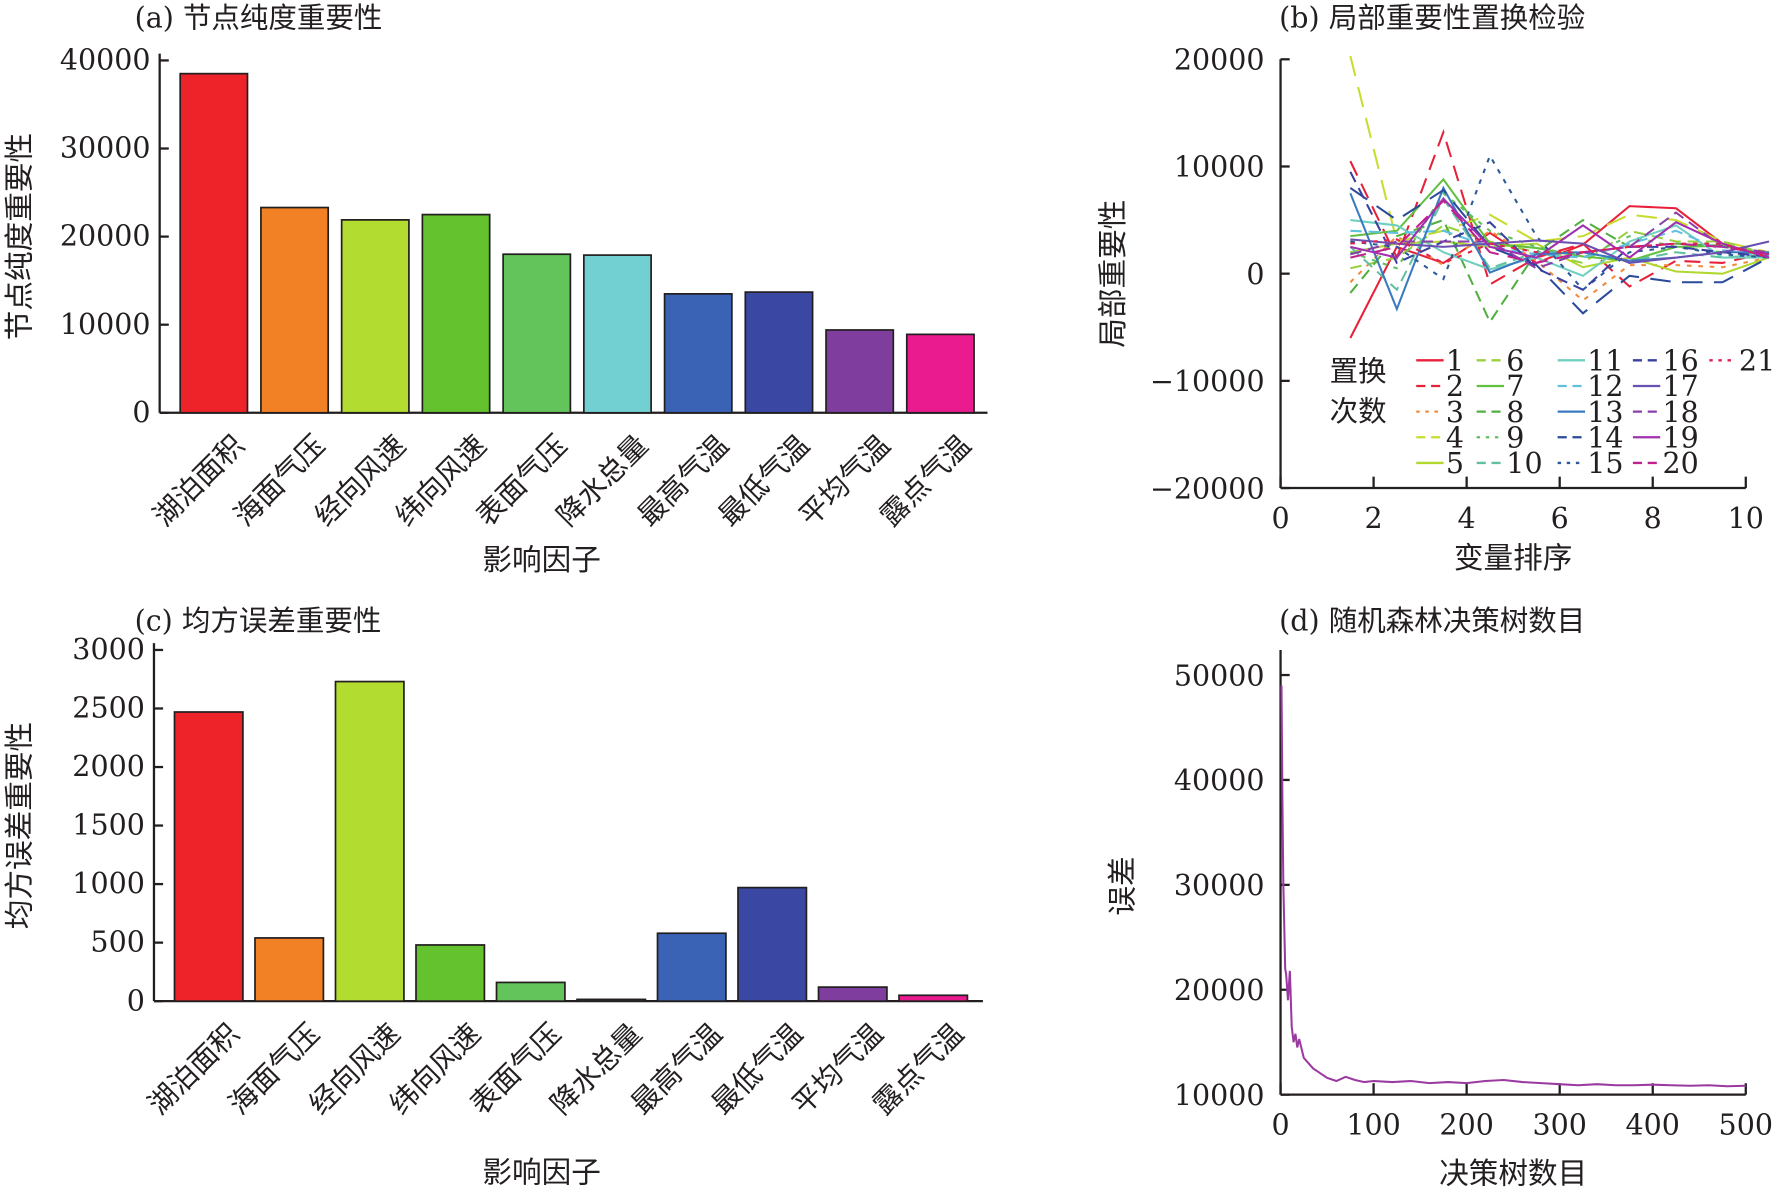 This screenshot has width=1788, height=1195. I want to click on legend-title: 置换, so click(1358, 371).